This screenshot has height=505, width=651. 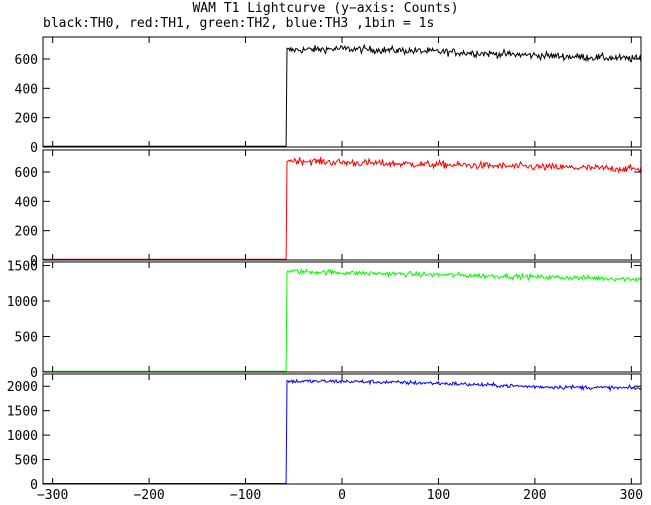 I want to click on x-tick-label: 300, so click(x=631, y=495).